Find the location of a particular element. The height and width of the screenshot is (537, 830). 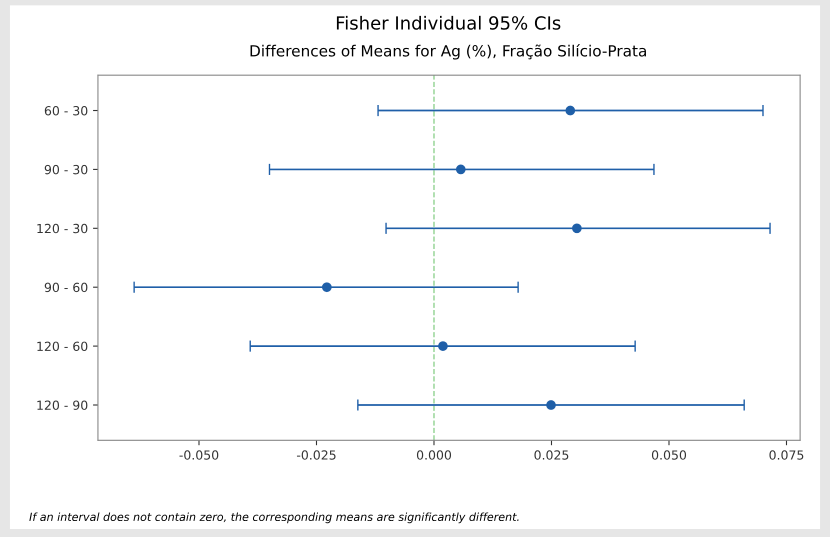

chart-title: Fisher Individual 95% CIs is located at coordinates (448, 23).